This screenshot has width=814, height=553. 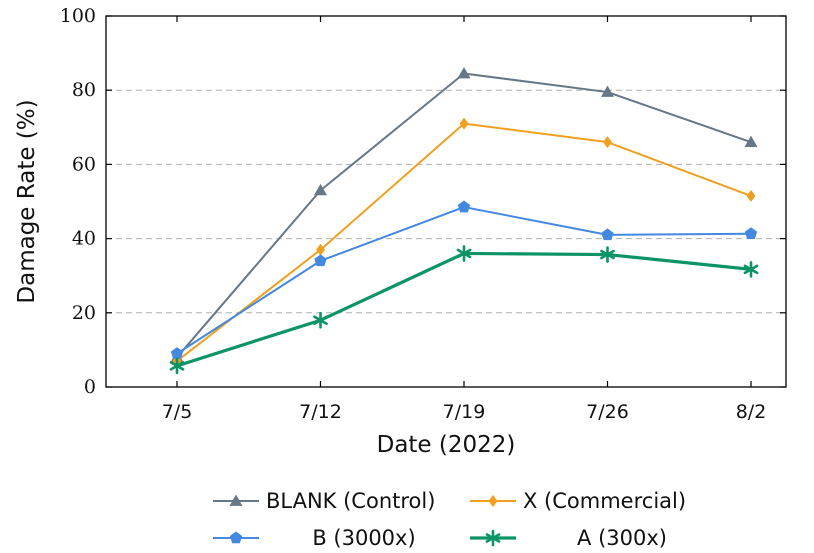 I want to click on x-tick-label: 7/12, so click(x=320, y=412).